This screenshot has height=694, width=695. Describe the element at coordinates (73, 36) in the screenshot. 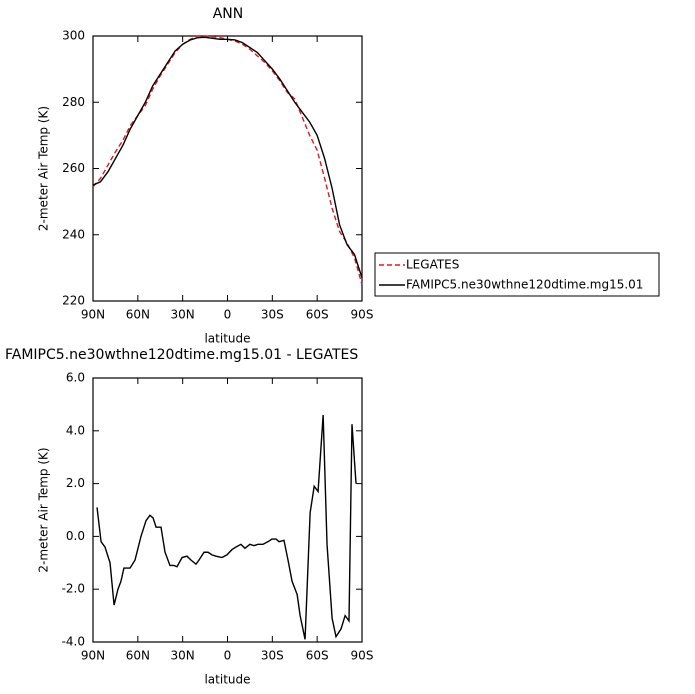

I see `y-tick-label: 300` at that location.